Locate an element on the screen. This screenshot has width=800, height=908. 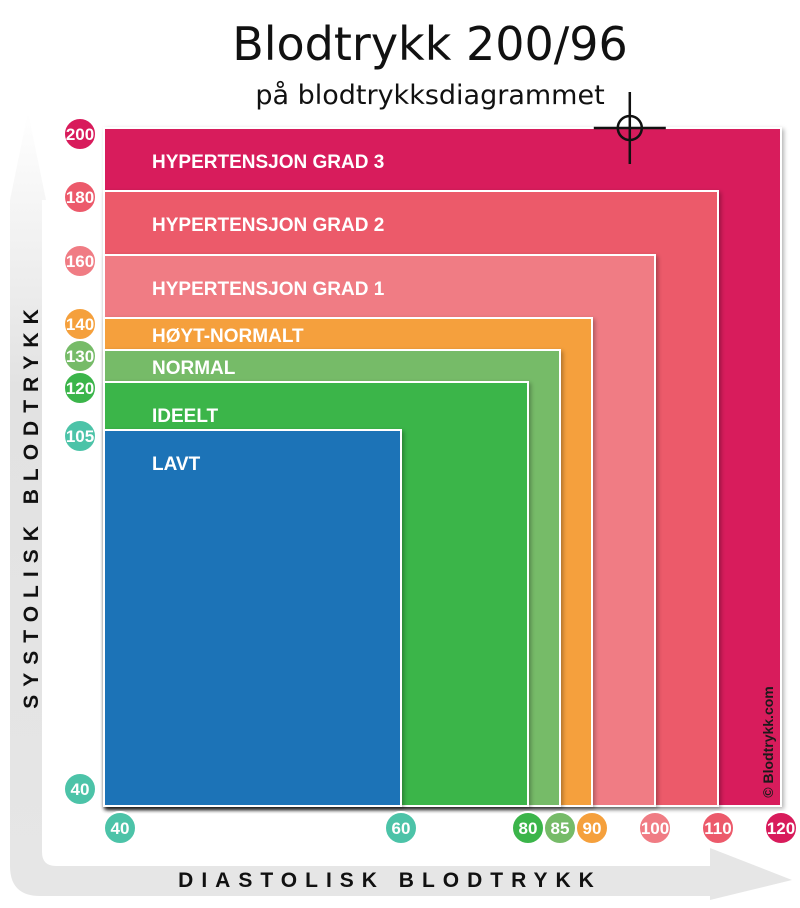
x-tick-label: 80 is located at coordinates (528, 828).